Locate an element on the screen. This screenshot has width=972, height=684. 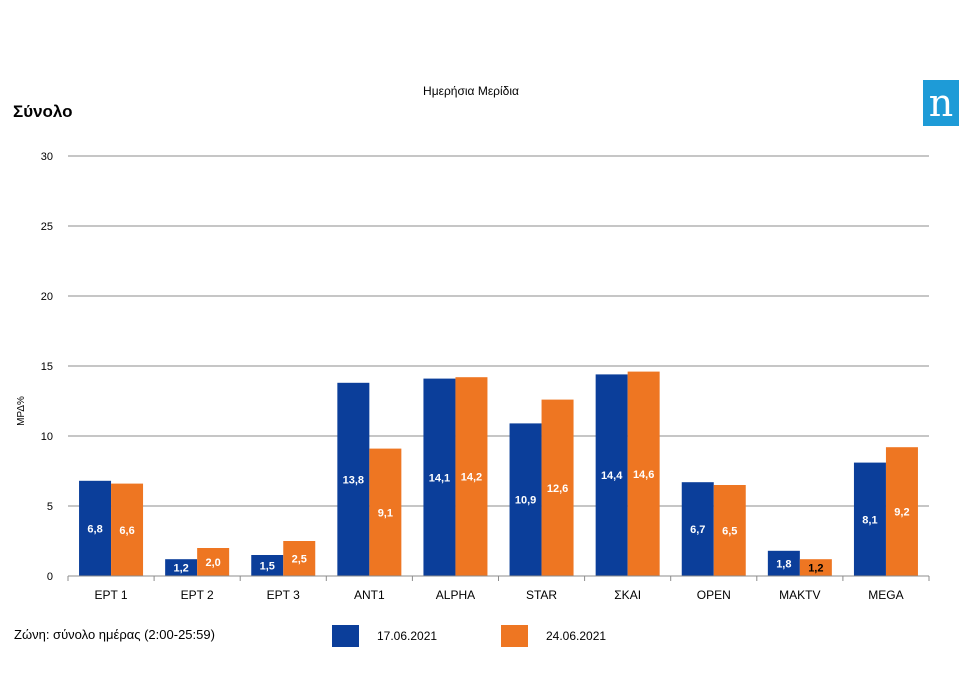
data-label: 14,1 is located at coordinates (439, 478).